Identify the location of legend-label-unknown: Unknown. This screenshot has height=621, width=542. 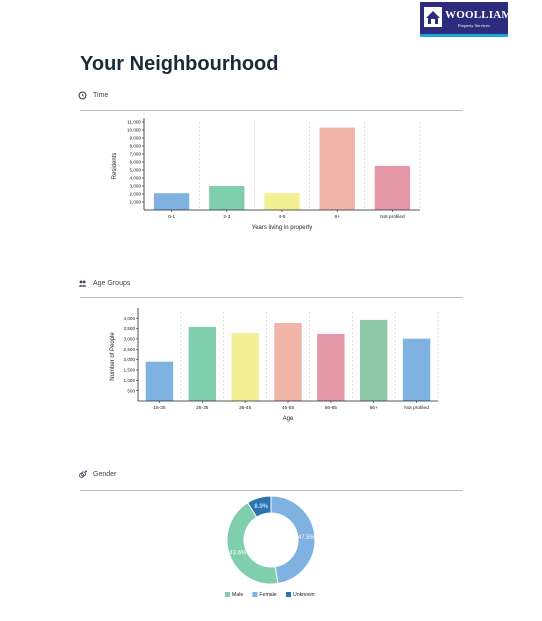
(304, 595).